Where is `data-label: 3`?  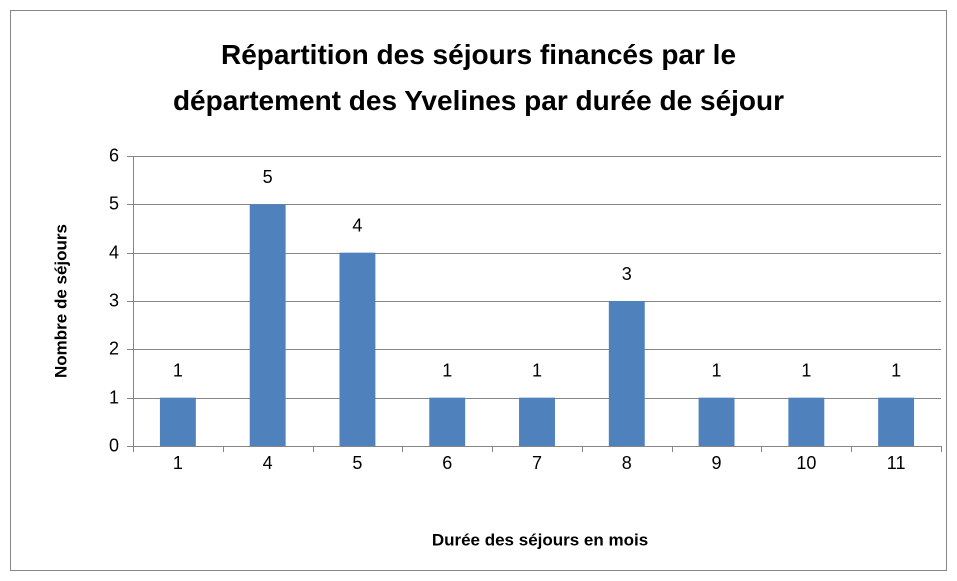 data-label: 3 is located at coordinates (627, 274).